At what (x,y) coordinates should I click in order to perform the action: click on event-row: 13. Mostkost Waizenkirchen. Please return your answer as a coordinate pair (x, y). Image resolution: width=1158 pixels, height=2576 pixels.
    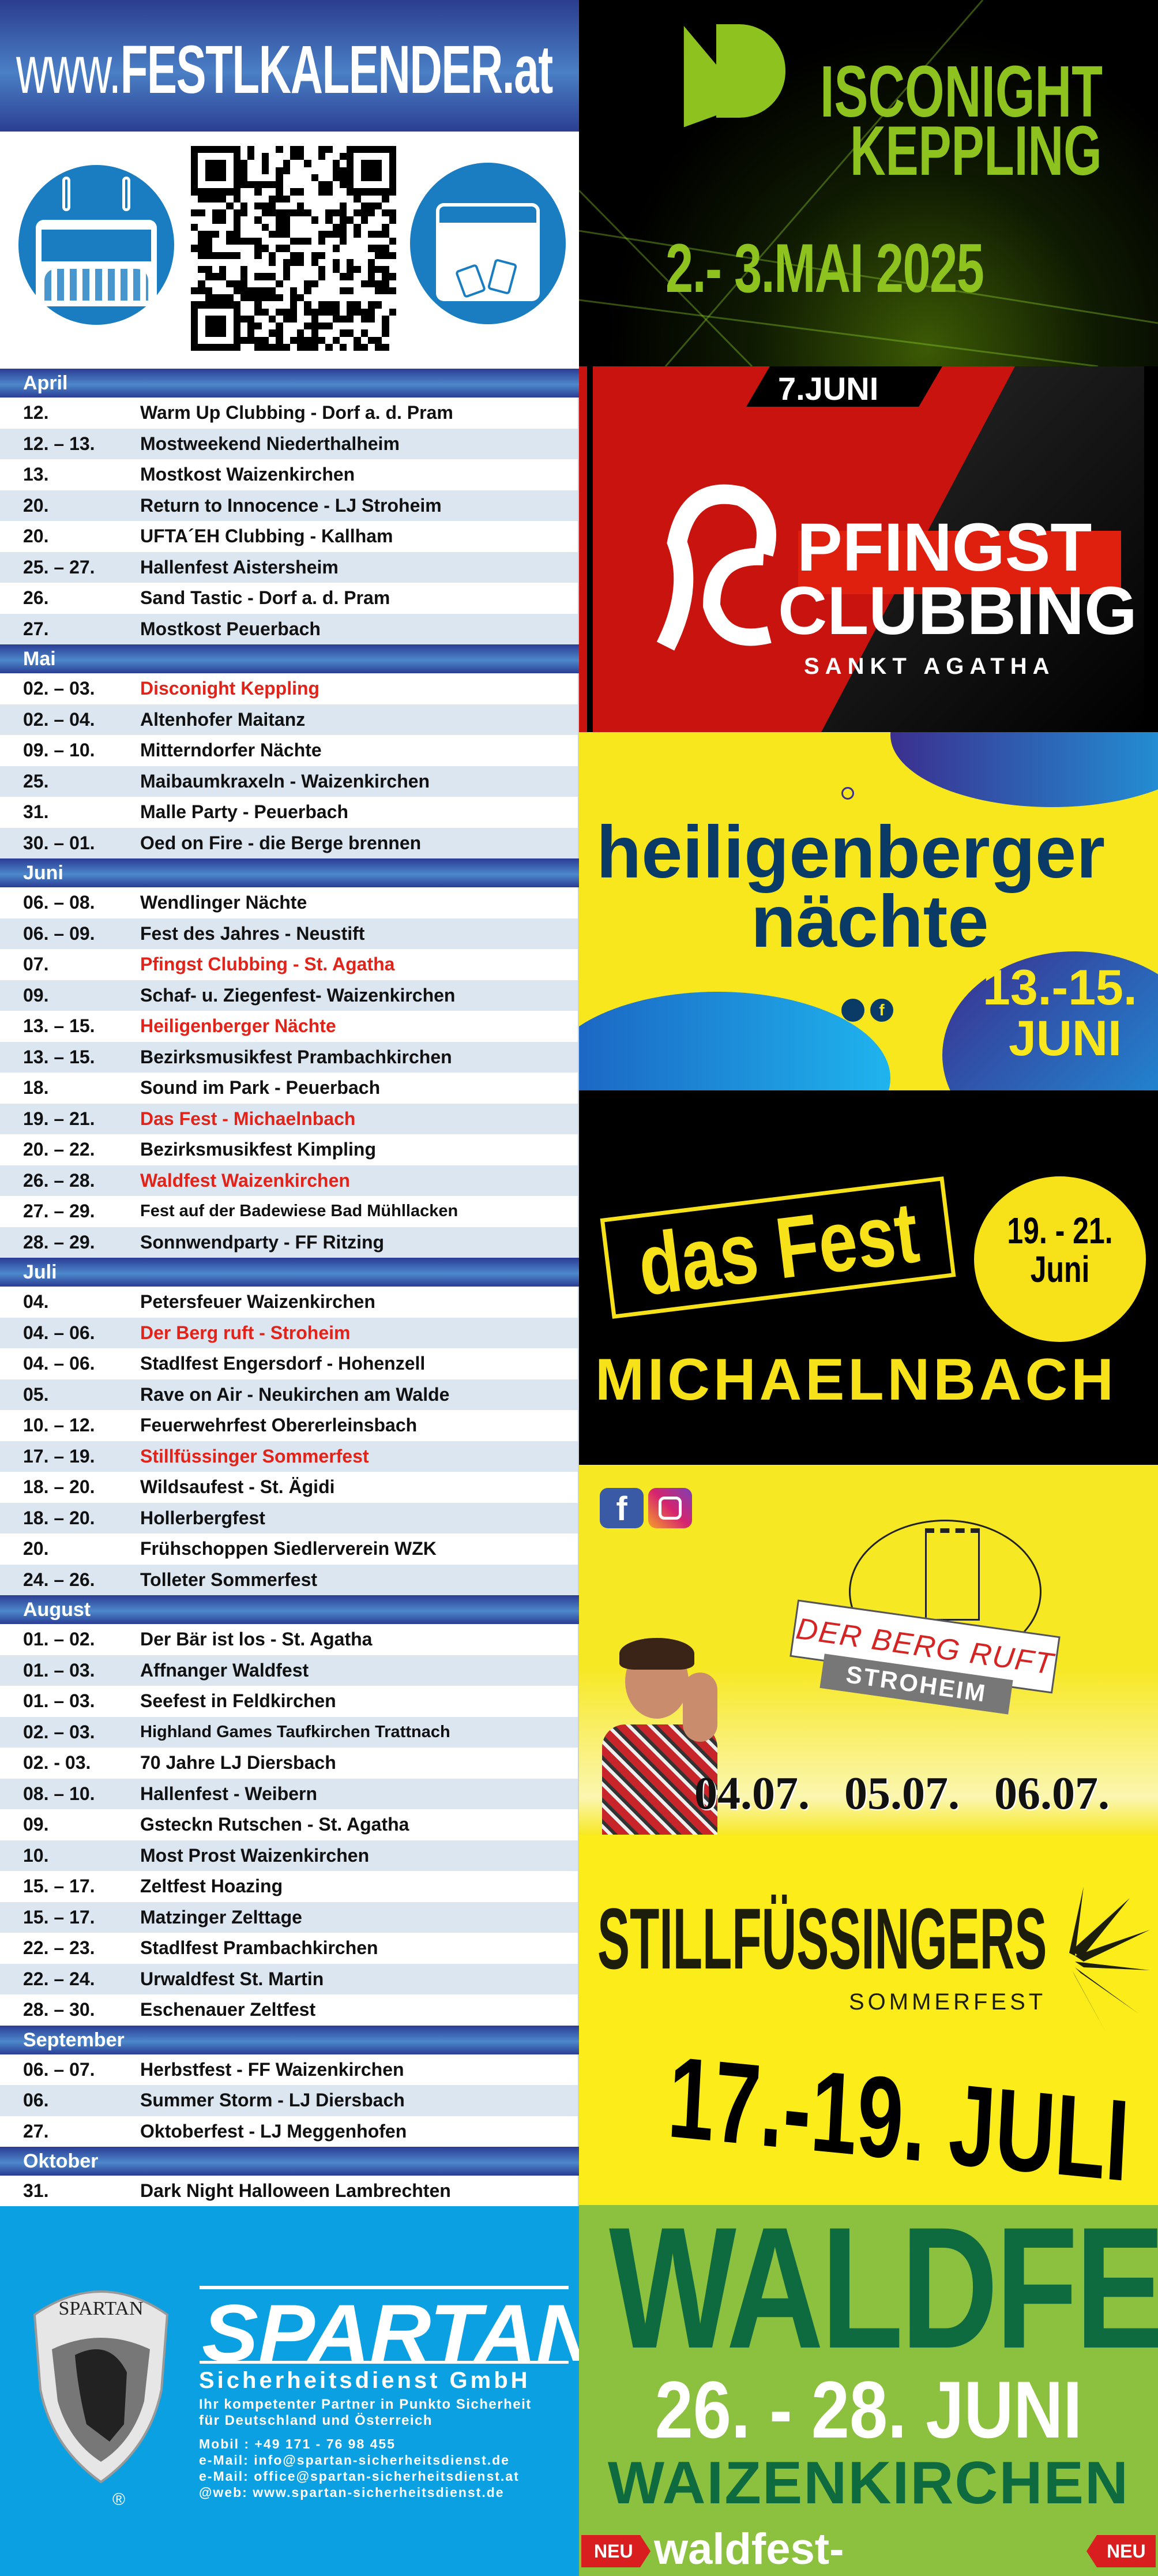
    Looking at the image, I should click on (289, 474).